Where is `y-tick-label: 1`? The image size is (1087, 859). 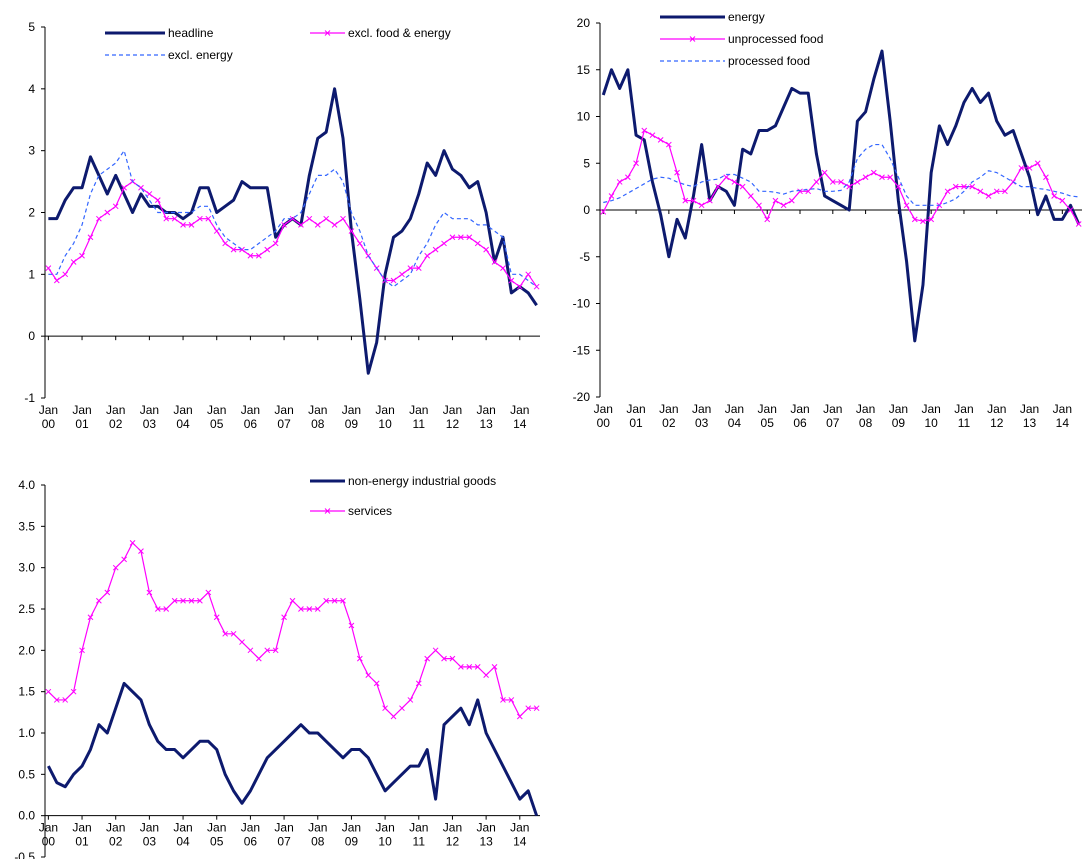 y-tick-label: 1 is located at coordinates (31, 274).